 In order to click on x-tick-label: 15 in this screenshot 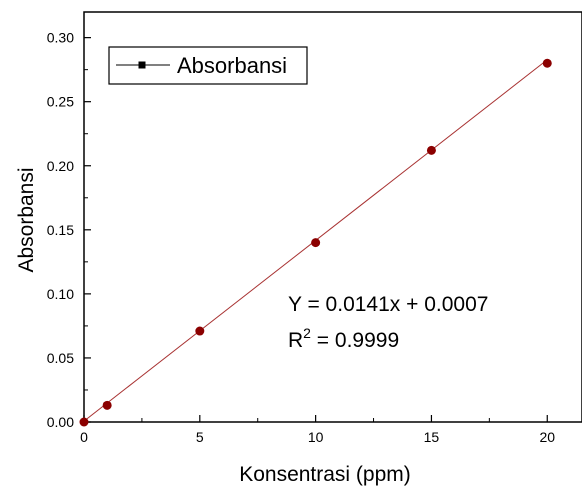, I will do `click(432, 437)`.